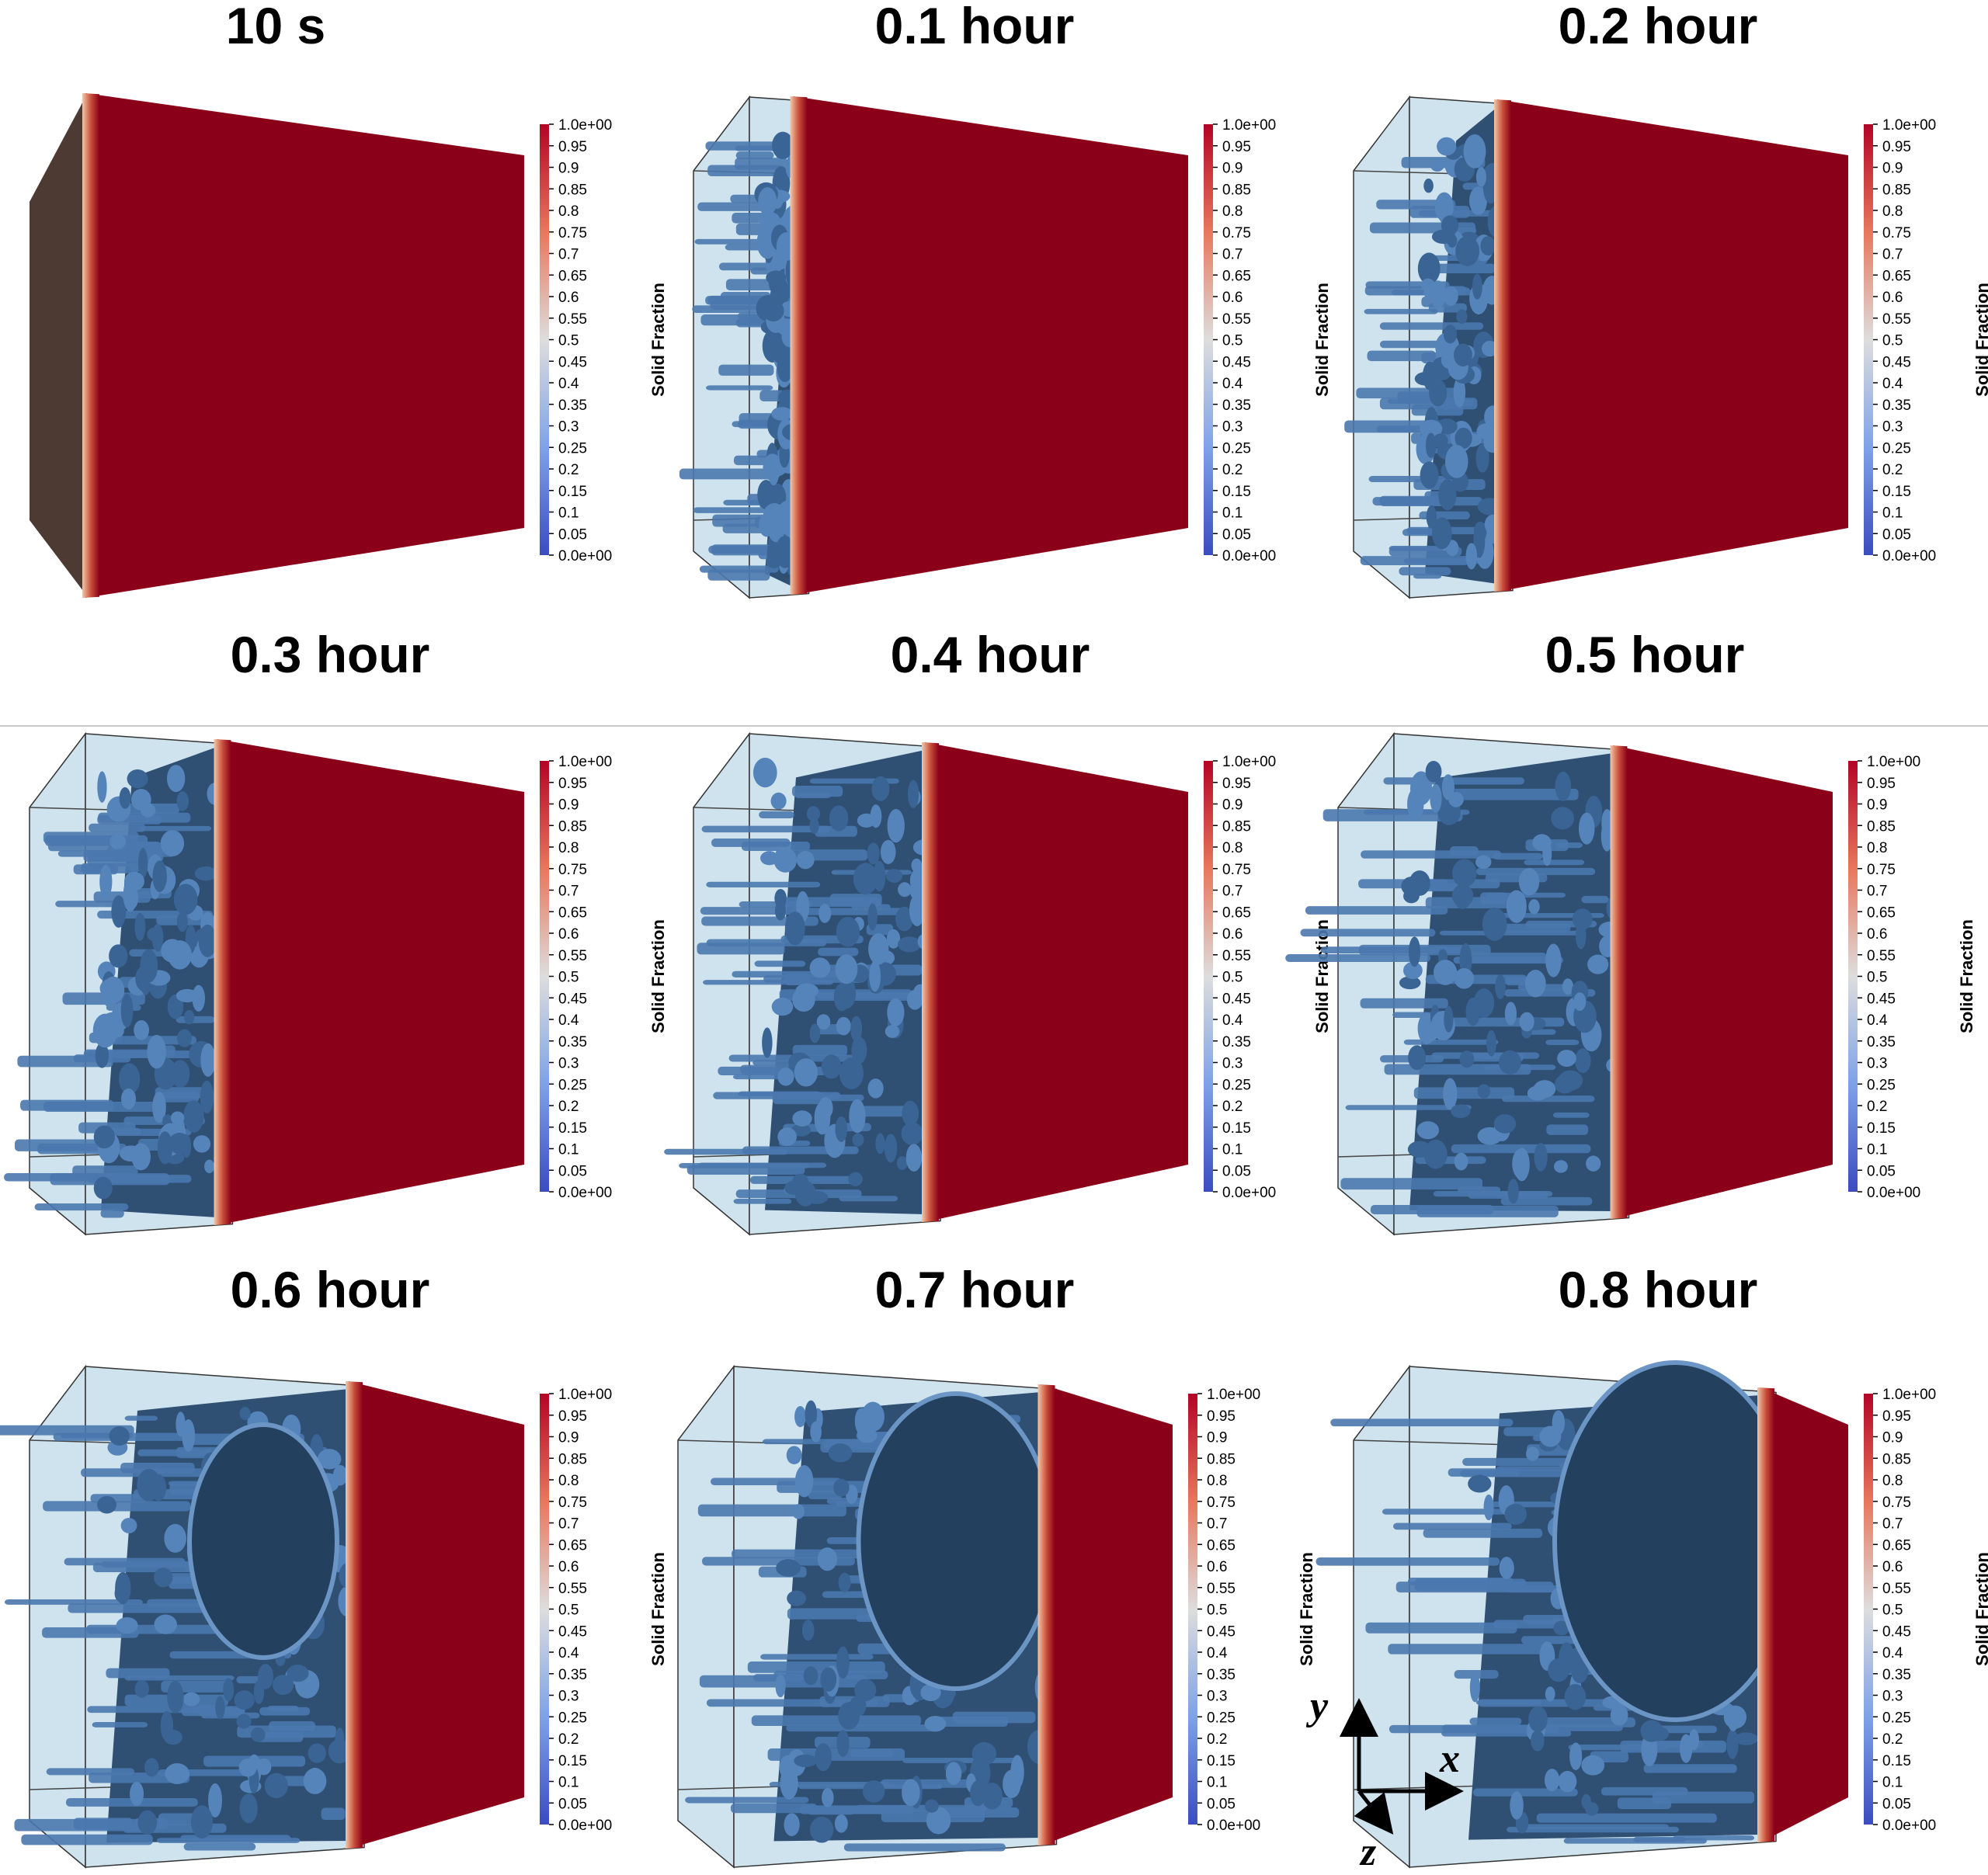 This screenshot has height=1875, width=1988. Describe the element at coordinates (1658, 1289) in the screenshot. I see `panel-title-9: 0.8 hour` at that location.